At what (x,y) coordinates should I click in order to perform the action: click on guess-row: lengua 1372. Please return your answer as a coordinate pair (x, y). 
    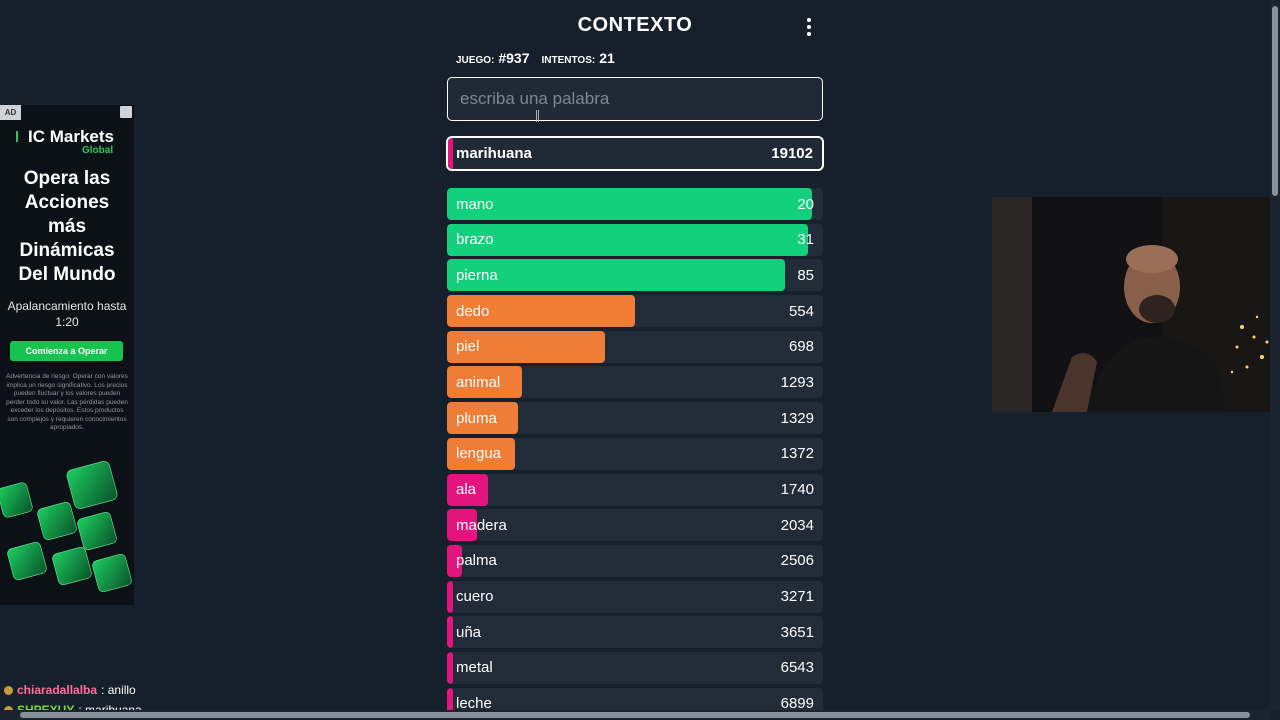
    Looking at the image, I should click on (635, 453).